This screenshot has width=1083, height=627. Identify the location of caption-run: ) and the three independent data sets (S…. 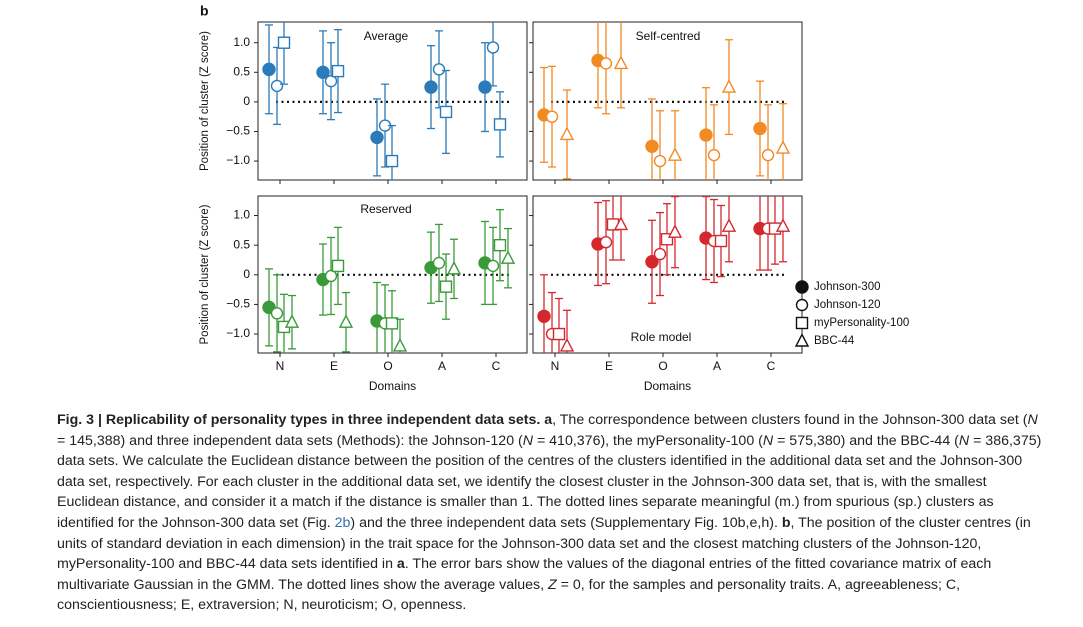
(566, 522).